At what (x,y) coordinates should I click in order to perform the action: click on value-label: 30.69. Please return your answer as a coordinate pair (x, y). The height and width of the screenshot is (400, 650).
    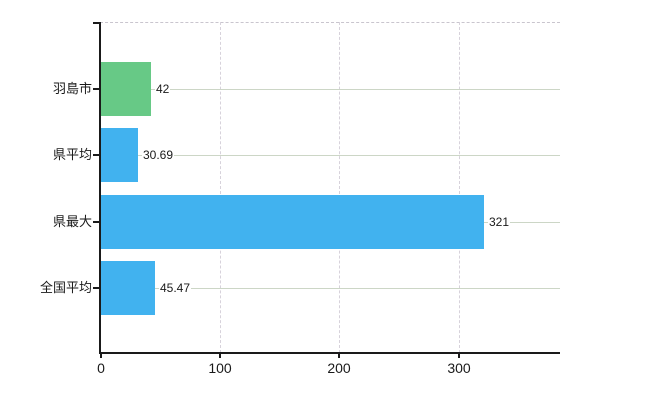
    Looking at the image, I should click on (158, 155).